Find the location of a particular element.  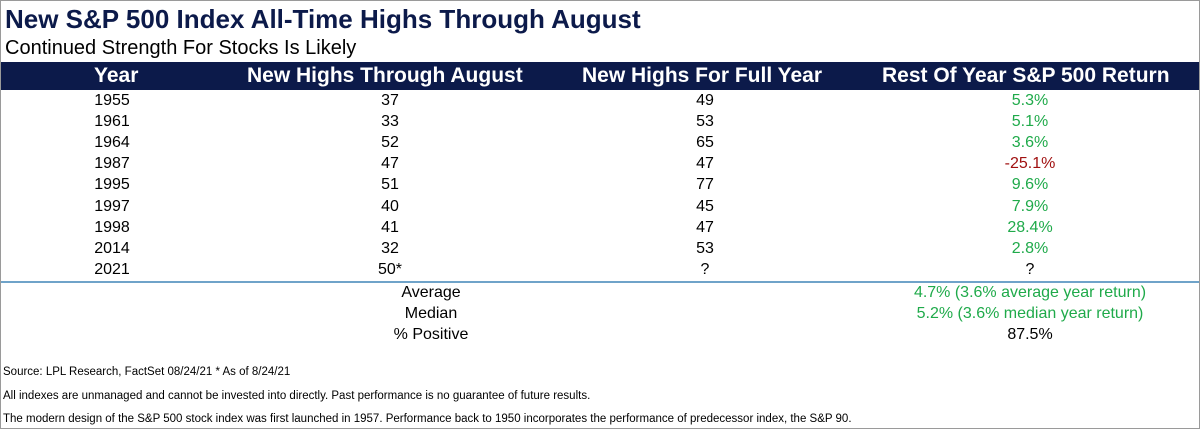

table-cell-through-august: 37 is located at coordinates (390, 100).